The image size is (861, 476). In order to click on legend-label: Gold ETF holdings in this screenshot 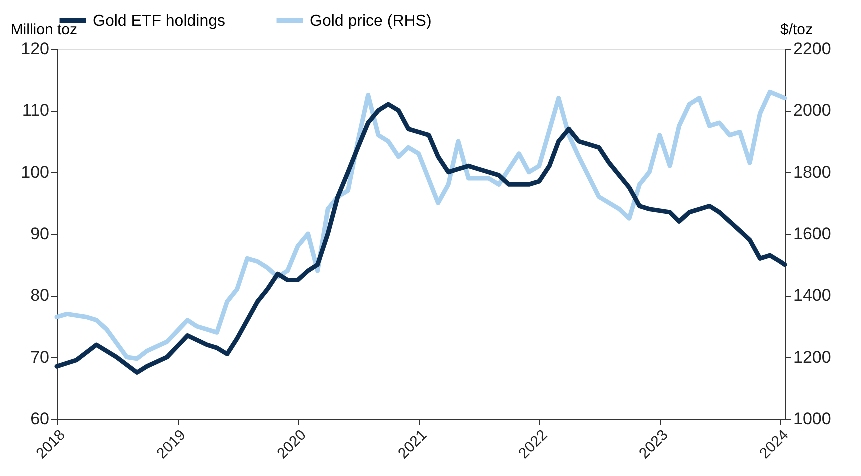, I will do `click(159, 21)`.